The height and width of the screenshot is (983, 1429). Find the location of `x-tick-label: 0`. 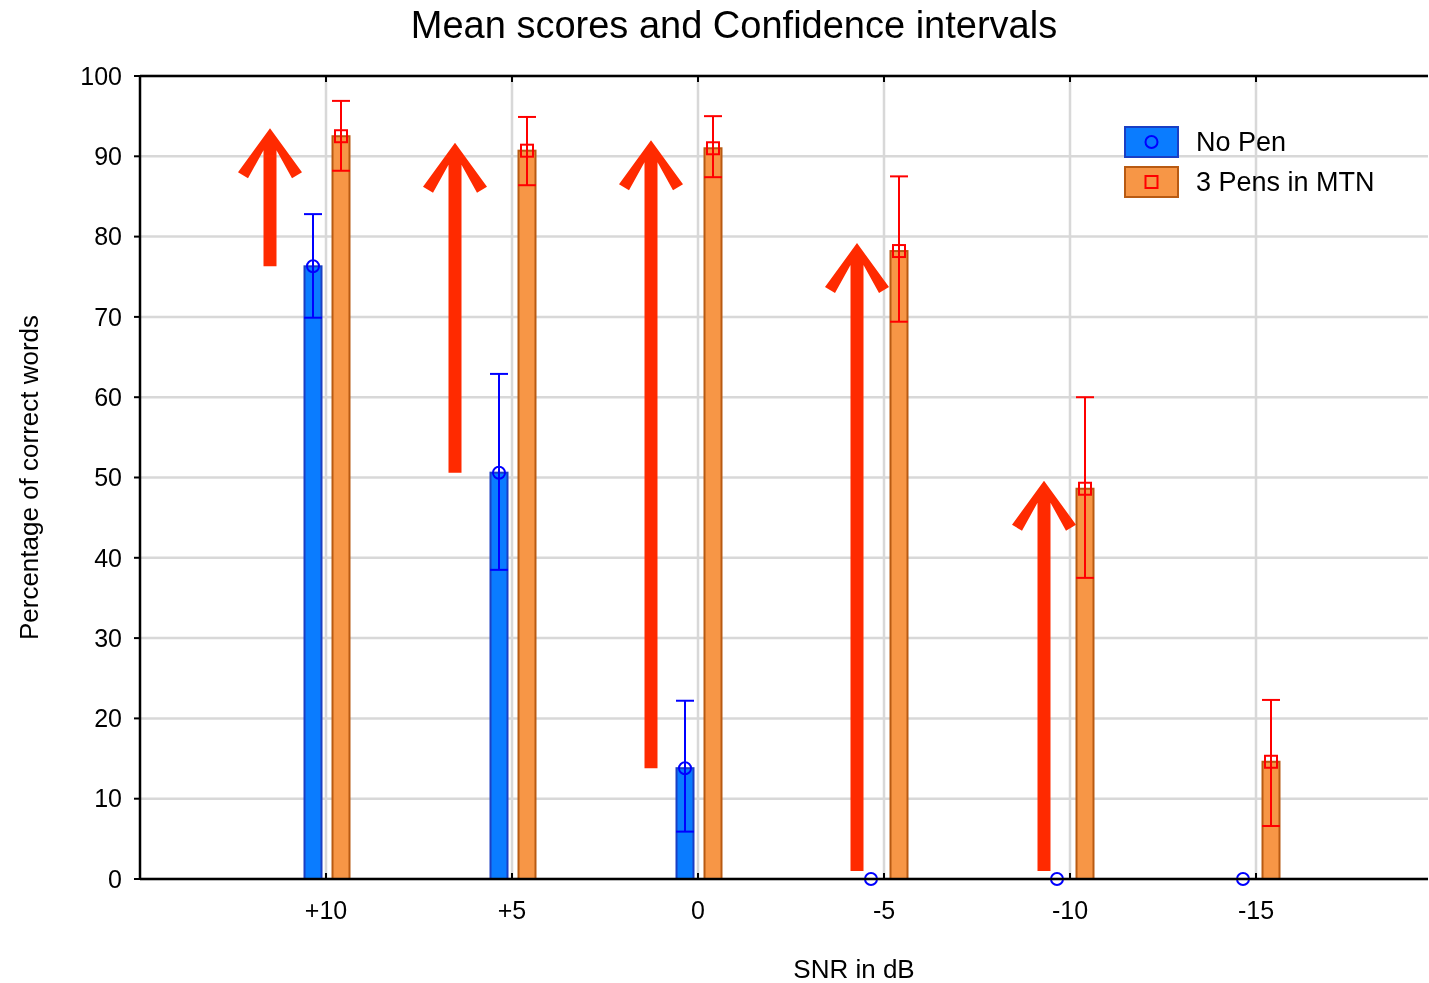

x-tick-label: 0 is located at coordinates (698, 910).